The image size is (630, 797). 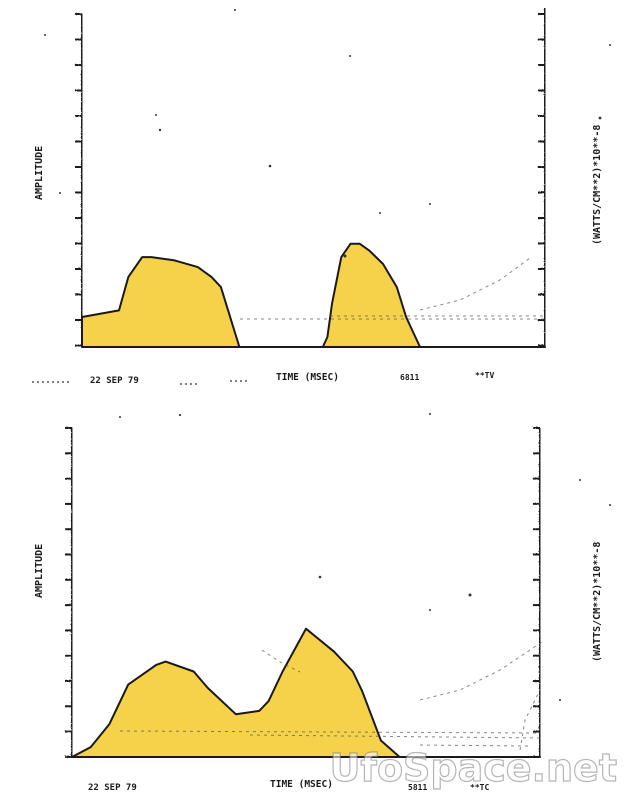 I want to click on bottom-date-label: 22 SEP 79, so click(x=112, y=788).